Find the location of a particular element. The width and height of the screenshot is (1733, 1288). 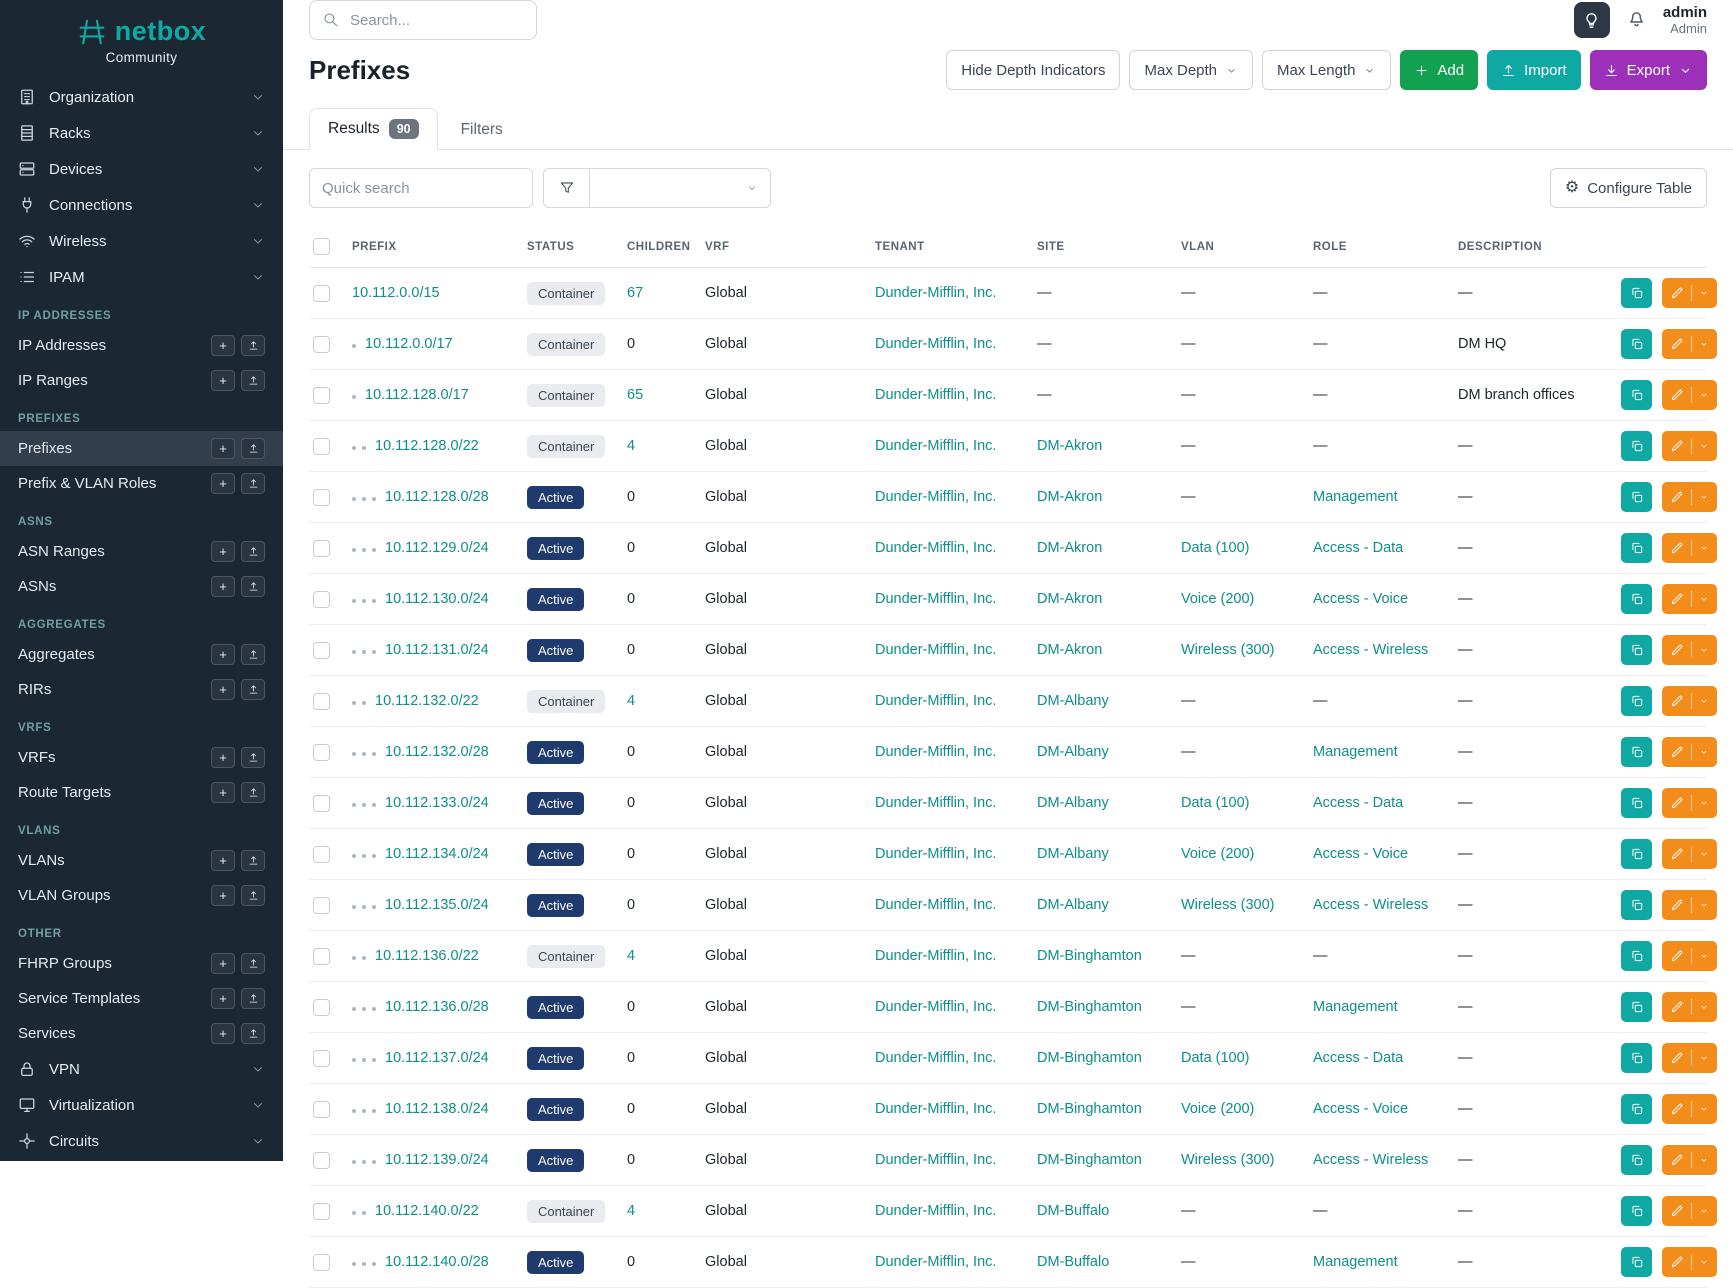

prefix-link: 10.112.137.0/24 is located at coordinates (437, 1058).